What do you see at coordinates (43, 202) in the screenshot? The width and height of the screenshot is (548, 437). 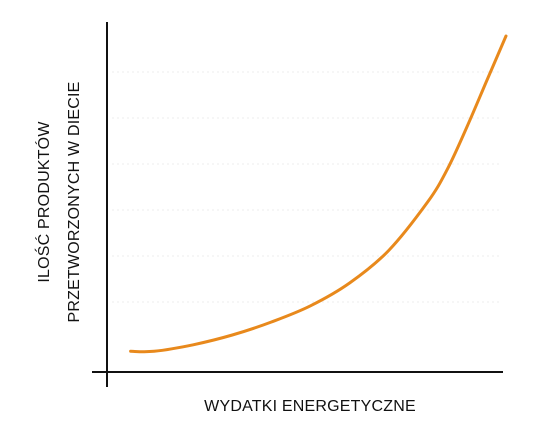 I see `y-axis-label-line-1: ILOŚĆ PRODUKTÓW` at bounding box center [43, 202].